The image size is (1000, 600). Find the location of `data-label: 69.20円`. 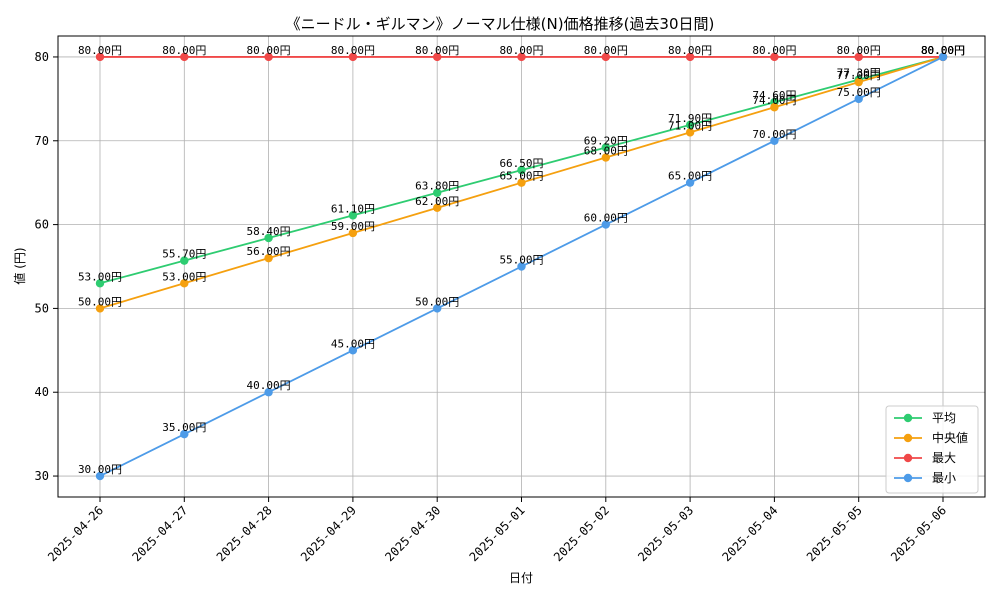

data-label: 69.20円 is located at coordinates (606, 140).